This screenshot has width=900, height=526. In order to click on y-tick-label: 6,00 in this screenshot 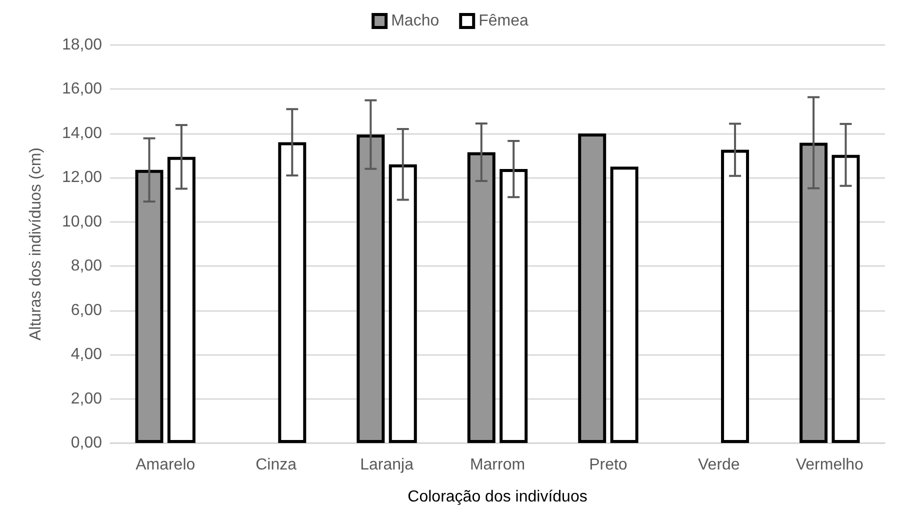, I will do `click(86, 310)`.